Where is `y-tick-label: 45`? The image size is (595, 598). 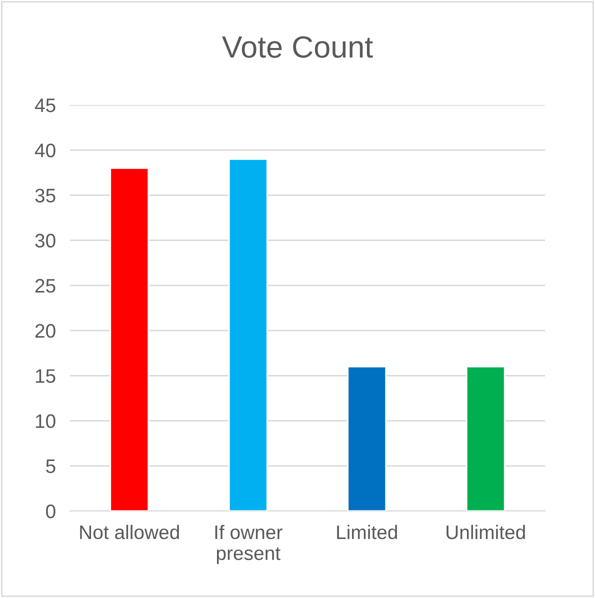
y-tick-label: 45 is located at coordinates (45, 105).